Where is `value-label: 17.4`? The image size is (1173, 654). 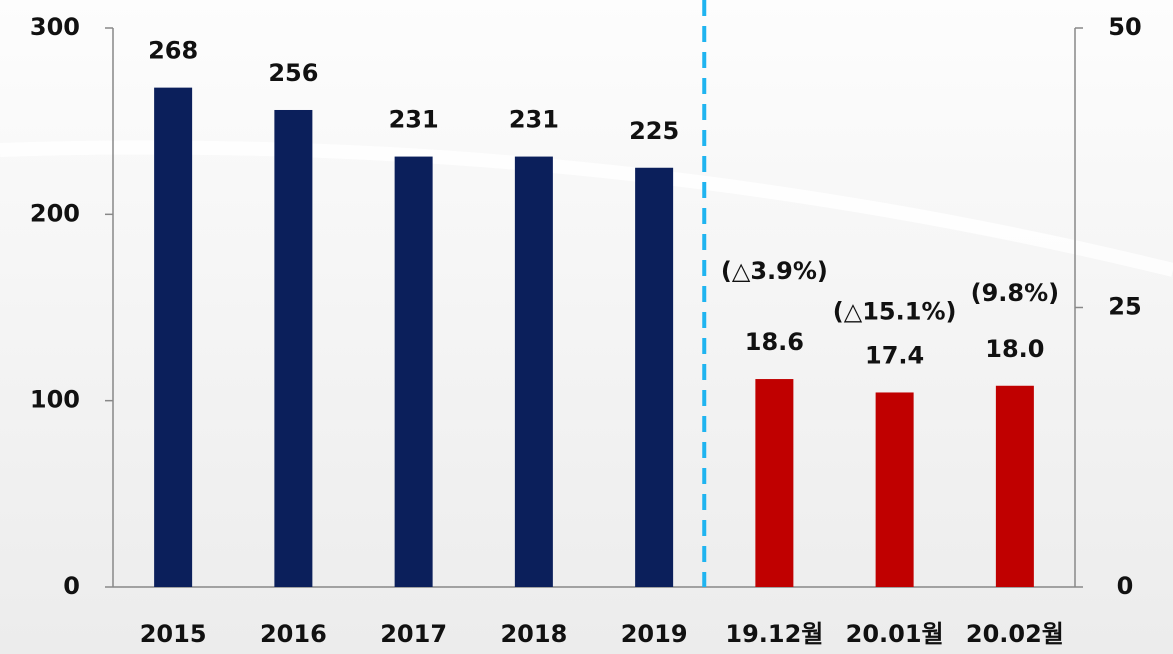 value-label: 17.4 is located at coordinates (894, 355).